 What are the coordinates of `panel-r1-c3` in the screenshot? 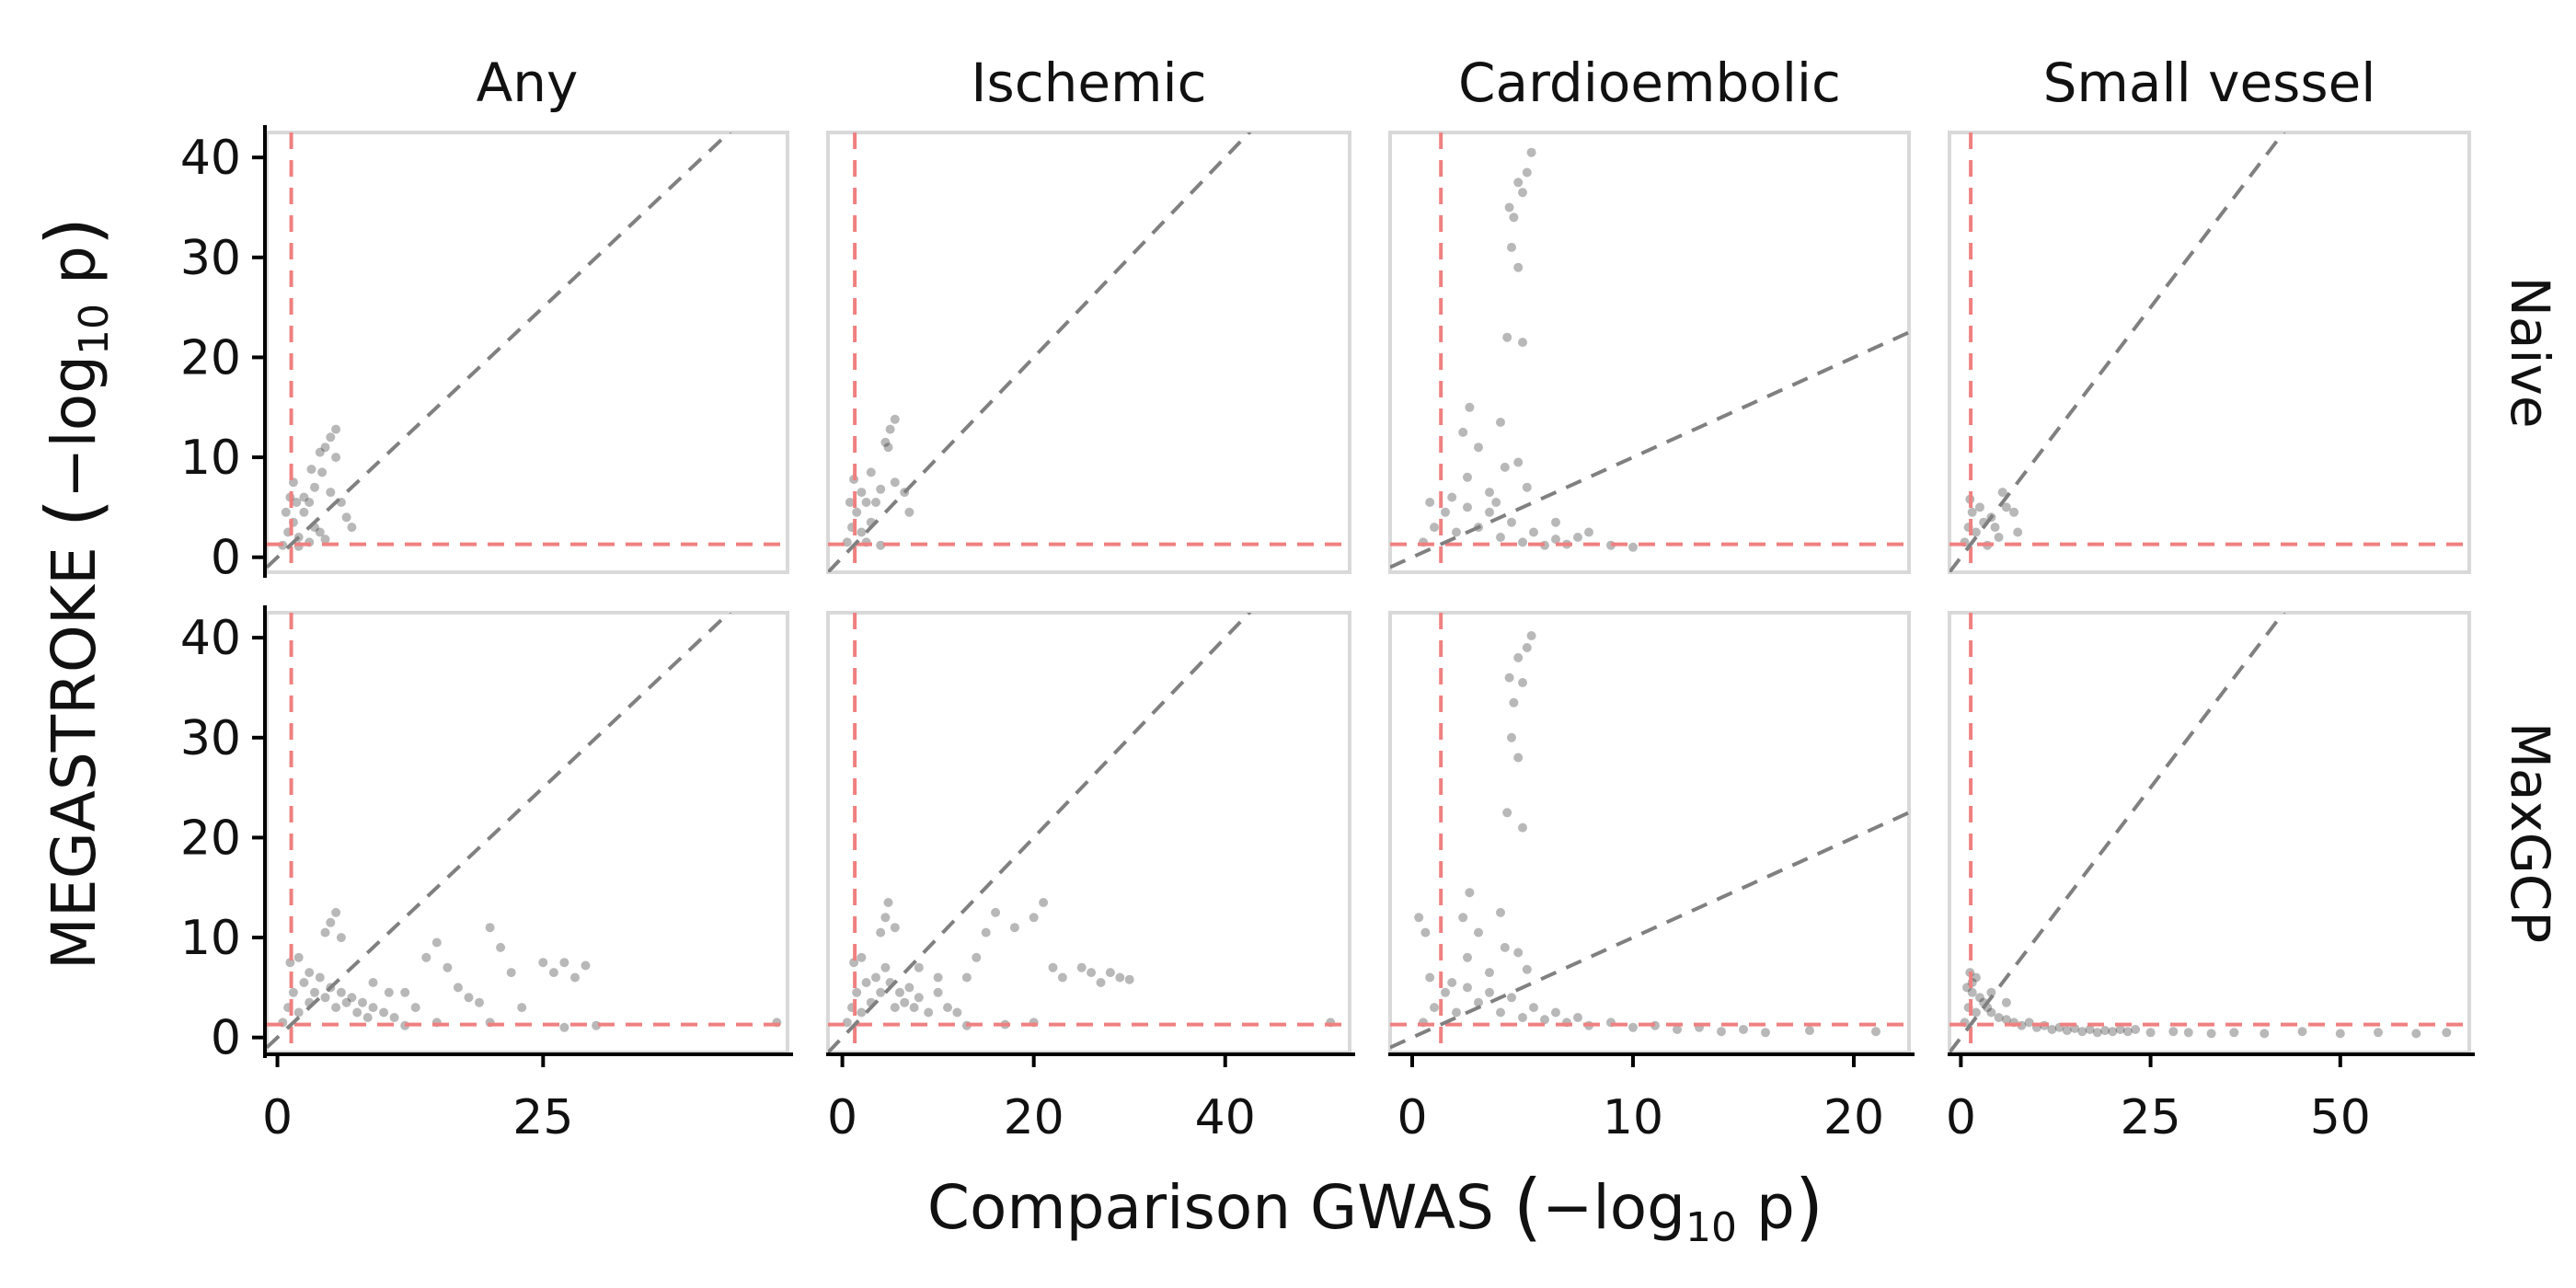 It's located at (2209, 832).